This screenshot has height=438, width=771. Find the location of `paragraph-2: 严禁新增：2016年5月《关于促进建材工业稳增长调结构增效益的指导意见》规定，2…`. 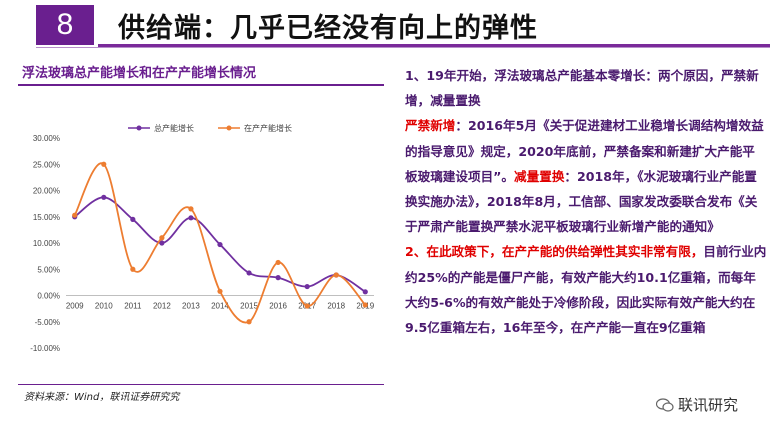

paragraph-2: 严禁新增：2016年5月《关于促进建材工业稳增长调结构增效益的指导意见》规定，2… is located at coordinates (586, 176).